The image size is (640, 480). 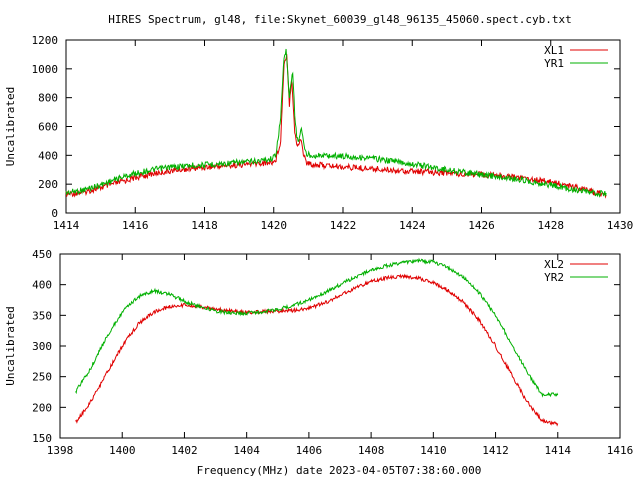 What do you see at coordinates (42, 438) in the screenshot?
I see `y-tick-label: 150` at bounding box center [42, 438].